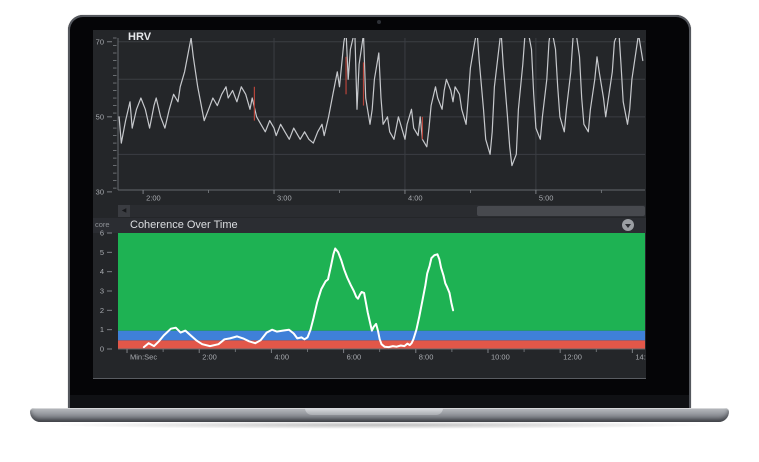 Image resolution: width=759 pixels, height=462 pixels. Describe the element at coordinates (298, 298) in the screenshot. I see `coherence-line` at that location.